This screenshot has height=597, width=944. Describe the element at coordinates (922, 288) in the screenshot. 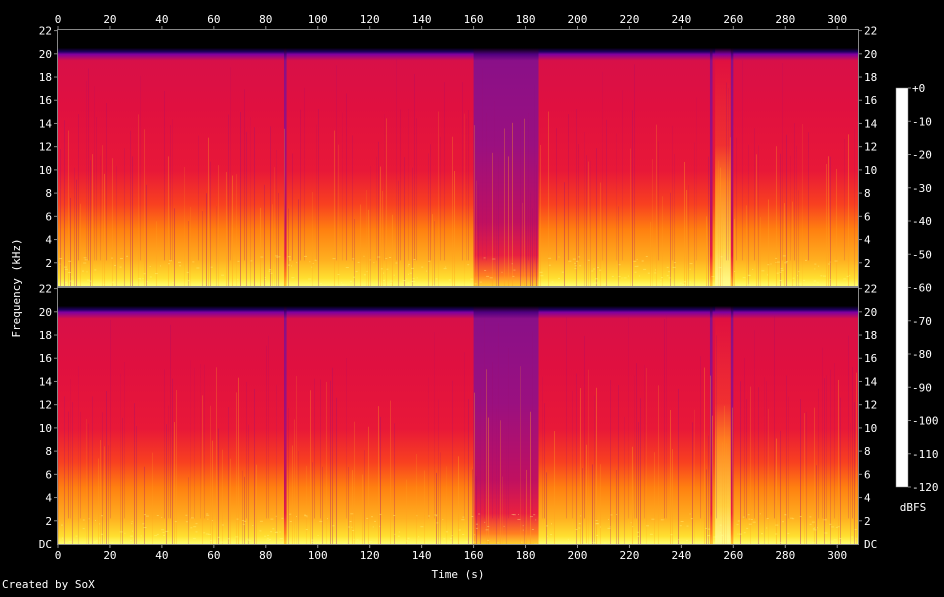

I see `colorbar-tick-label: -60` at that location.